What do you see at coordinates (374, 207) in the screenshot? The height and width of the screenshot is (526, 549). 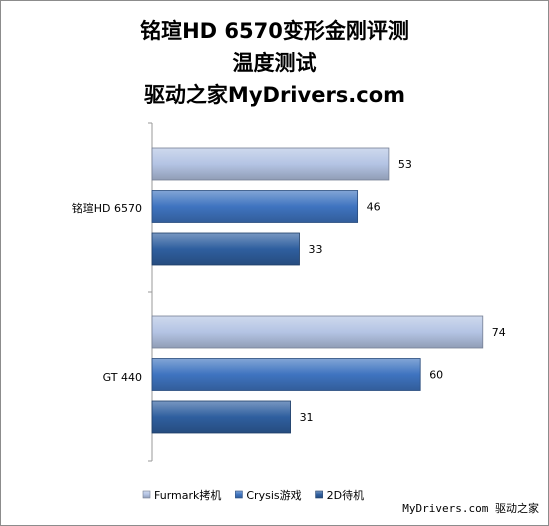 I see `value-label: 46` at bounding box center [374, 207].